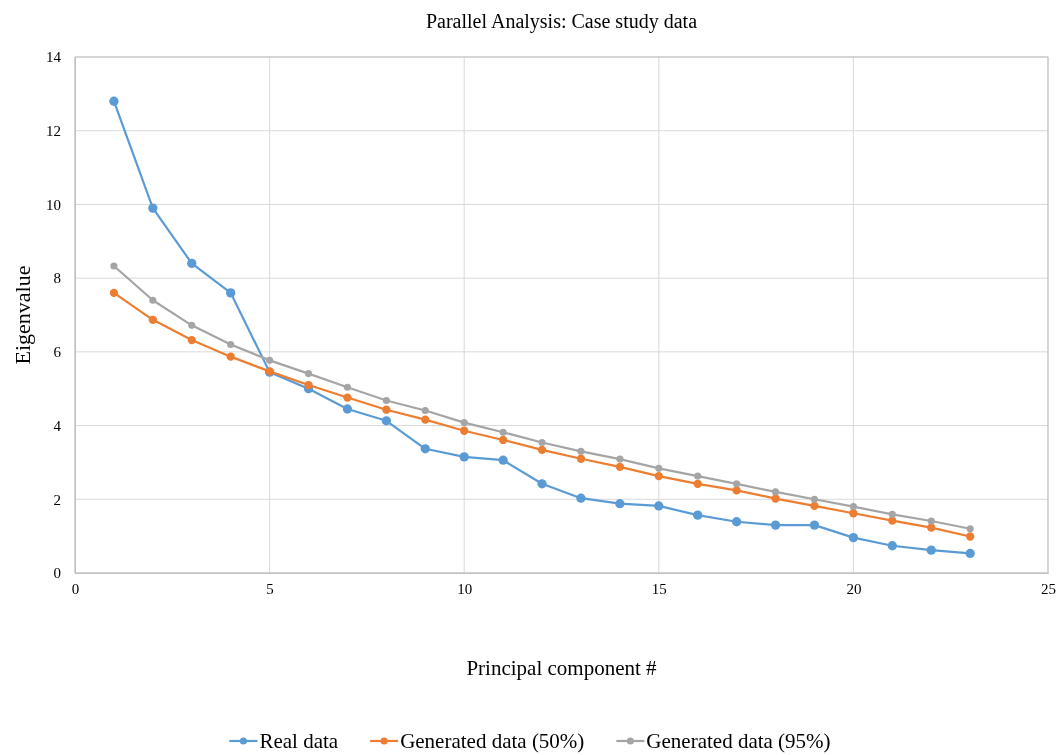 This screenshot has width=1060, height=755. I want to click on y-tick-label: 10, so click(53, 204).